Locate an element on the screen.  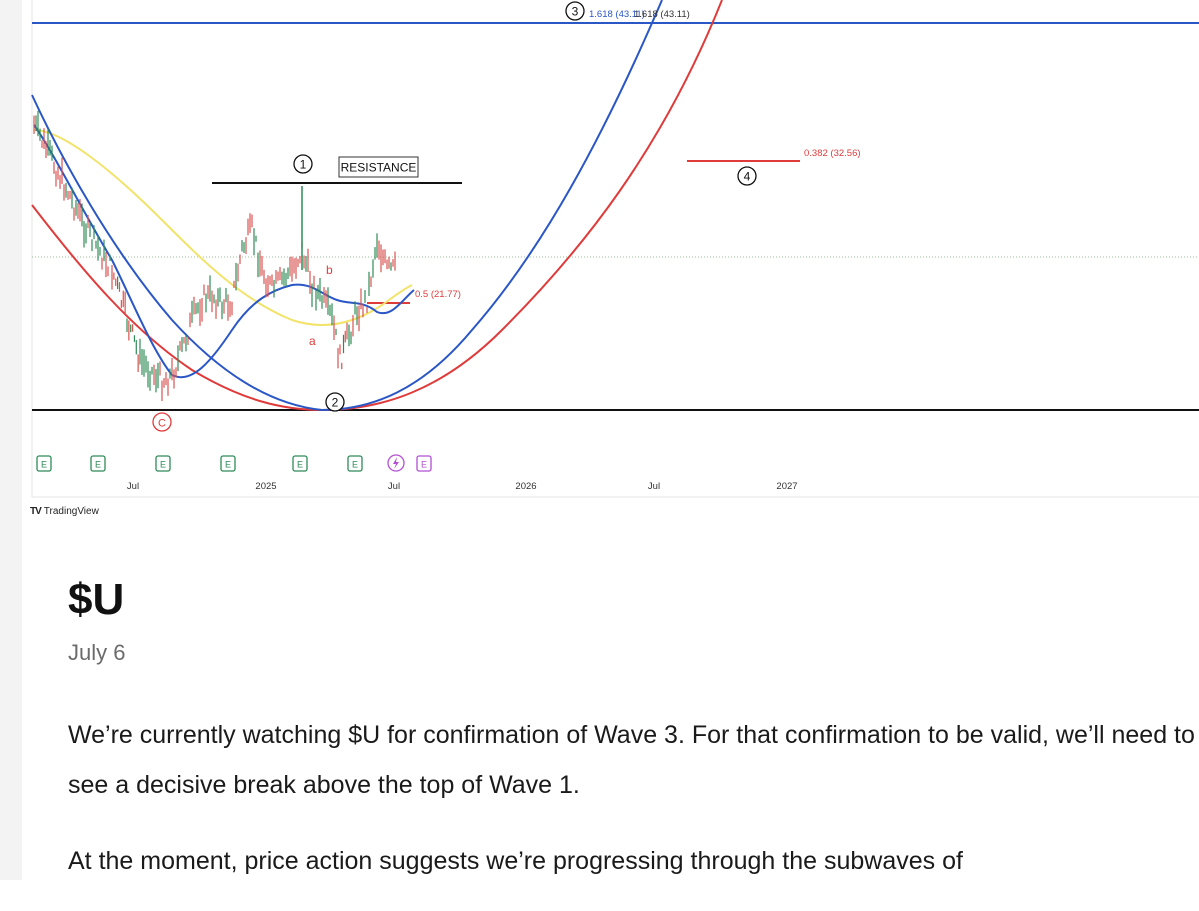
dividend-lightning-icon is located at coordinates (396, 463).